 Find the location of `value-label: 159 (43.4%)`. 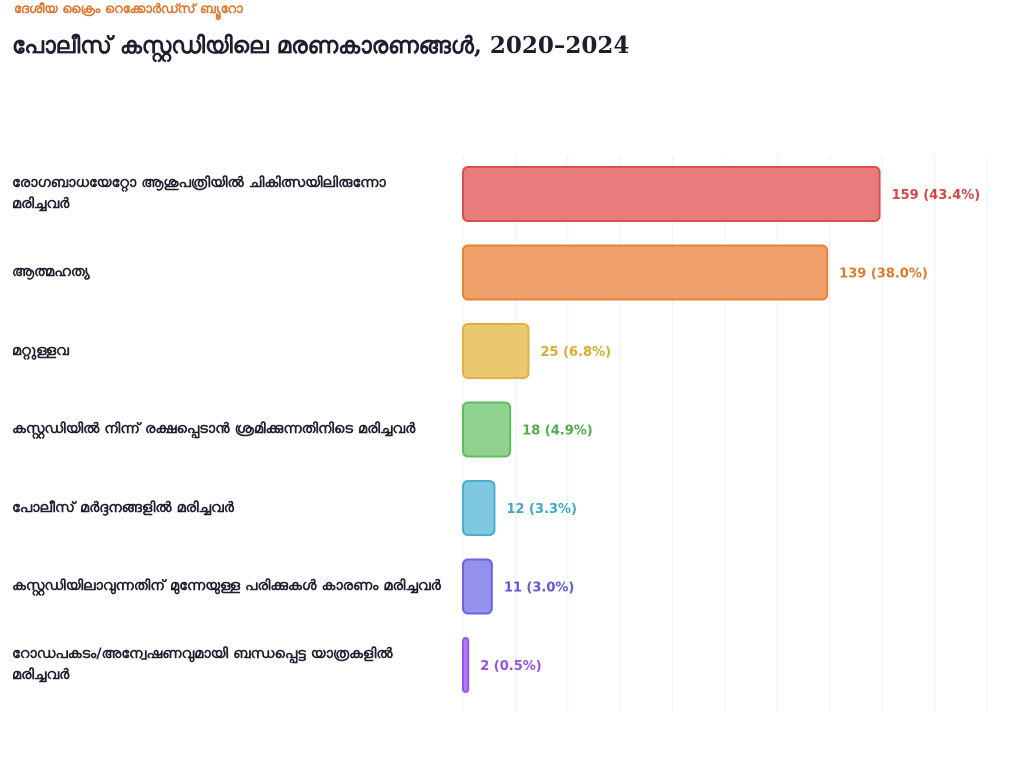

value-label: 159 (43.4%) is located at coordinates (936, 195).